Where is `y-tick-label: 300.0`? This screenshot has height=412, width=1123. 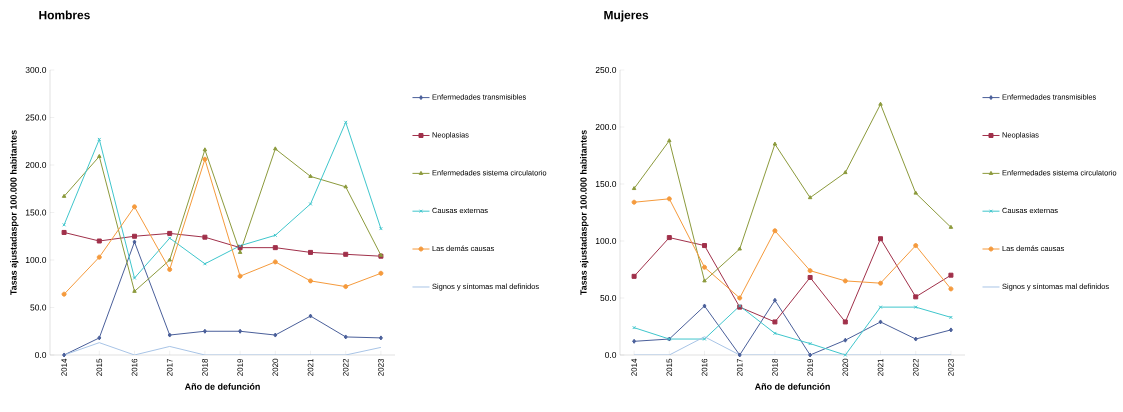
y-tick-label: 300.0 is located at coordinates (36, 70).